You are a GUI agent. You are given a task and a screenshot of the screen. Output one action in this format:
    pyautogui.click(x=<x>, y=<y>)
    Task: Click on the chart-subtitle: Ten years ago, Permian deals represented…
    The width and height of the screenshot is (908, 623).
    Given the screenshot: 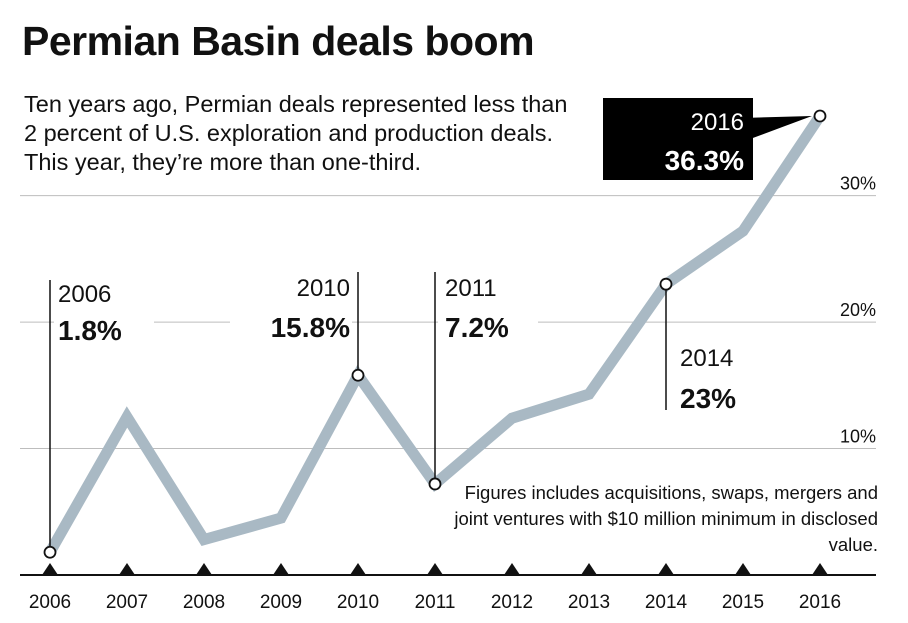 What is the action you would take?
    pyautogui.click(x=296, y=133)
    